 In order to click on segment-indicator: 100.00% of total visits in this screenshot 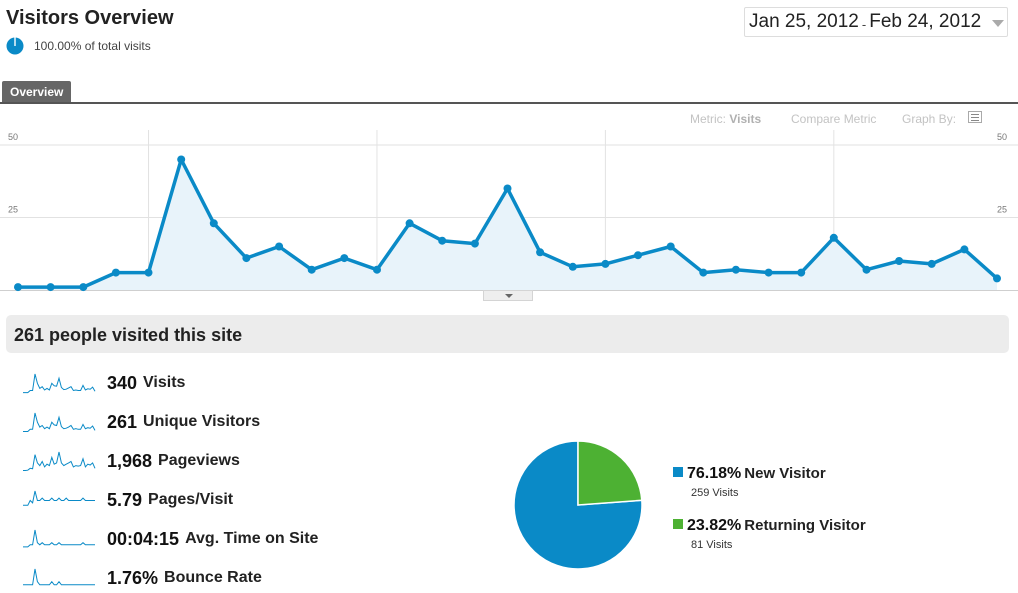, I will do `click(78, 46)`.